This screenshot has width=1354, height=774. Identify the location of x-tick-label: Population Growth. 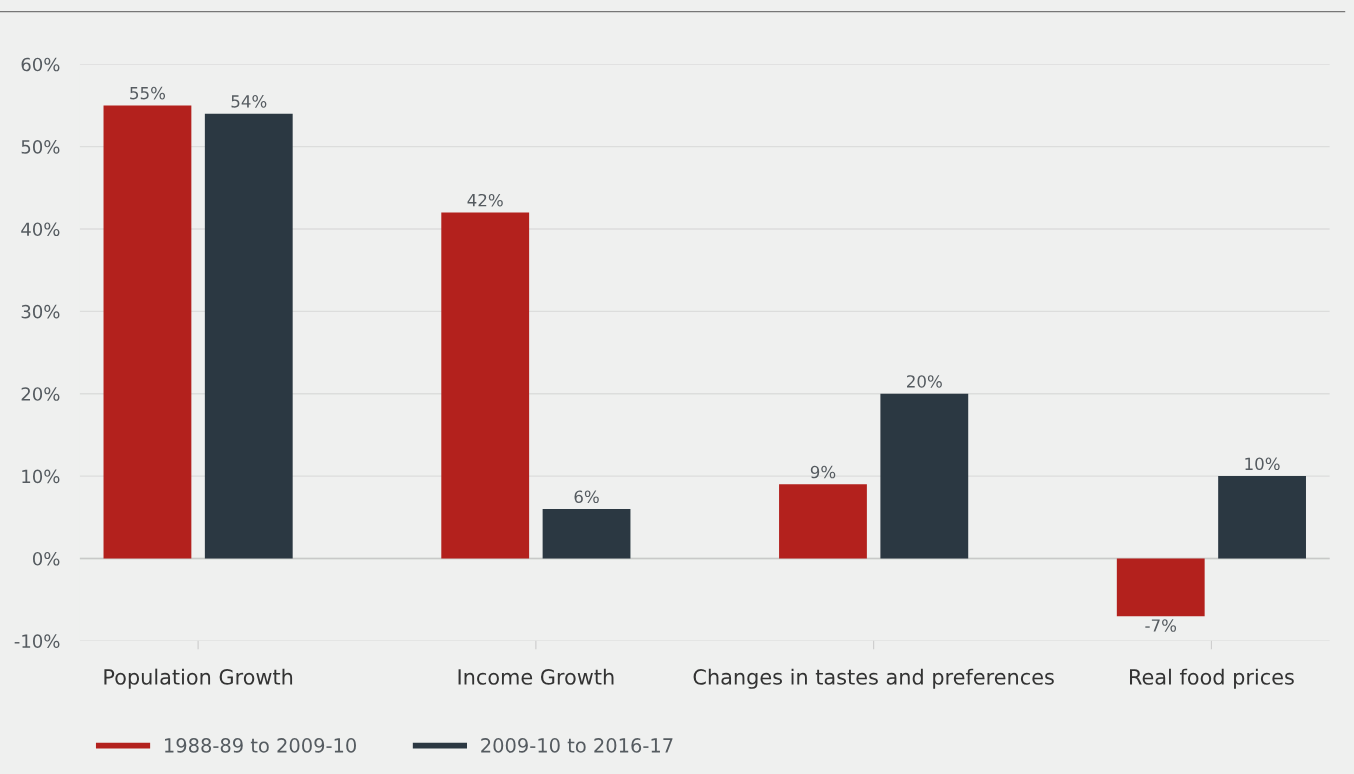
(198, 678).